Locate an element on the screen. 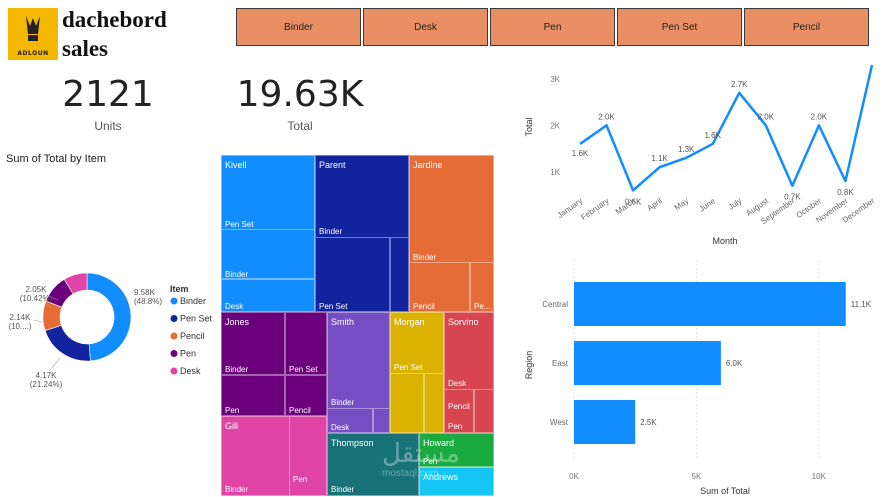 This screenshot has width=883, height=497. treemap-label-howard: Howard is located at coordinates (439, 443).